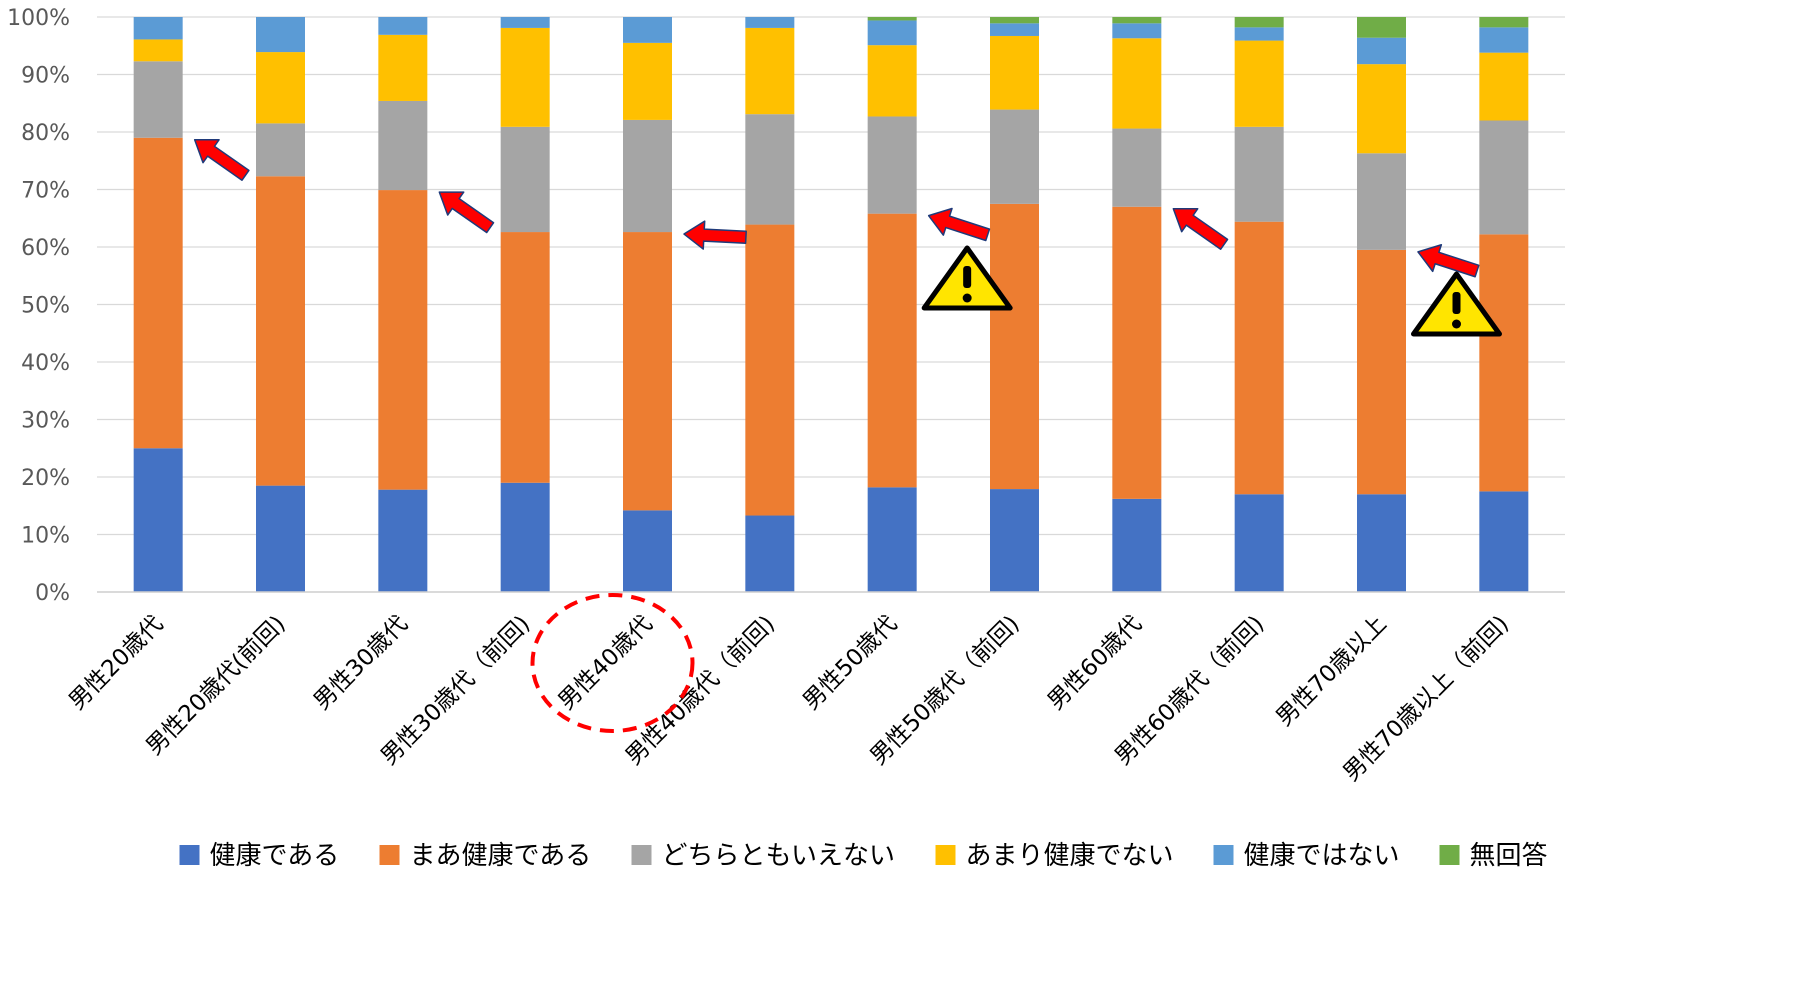  What do you see at coordinates (52, 593) in the screenshot?
I see `y-tick-label: 0%` at bounding box center [52, 593].